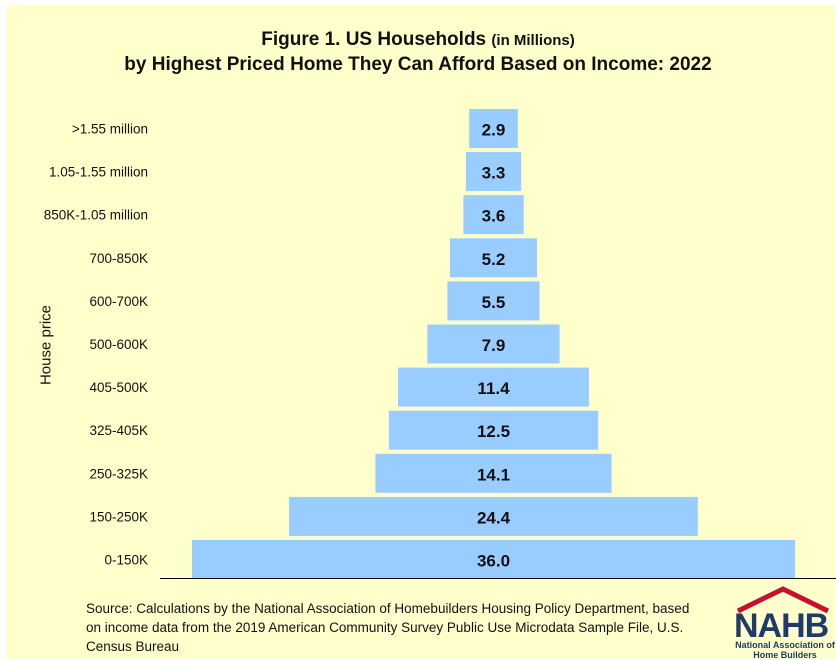 The height and width of the screenshot is (660, 836). Describe the element at coordinates (110, 129) in the screenshot. I see `category-label-1: >1.55 million` at that location.